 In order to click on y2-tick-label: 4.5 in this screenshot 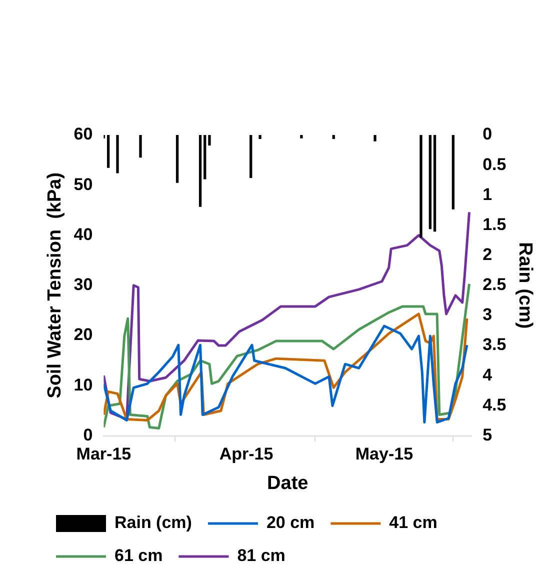, I will do `click(494, 404)`.